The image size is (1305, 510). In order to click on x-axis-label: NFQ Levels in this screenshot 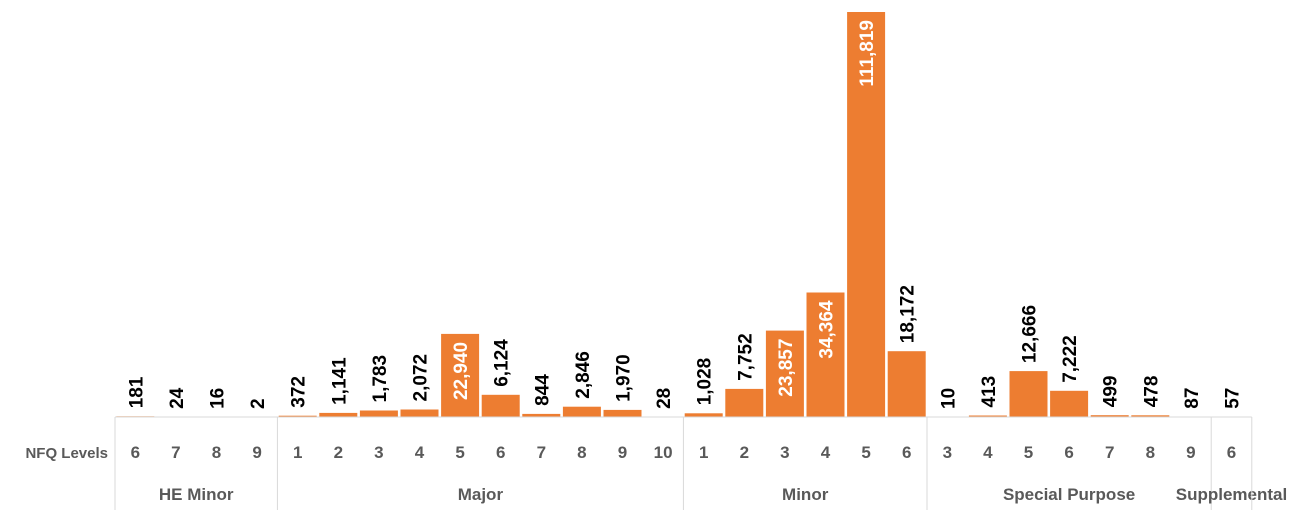, I will do `click(66, 453)`.